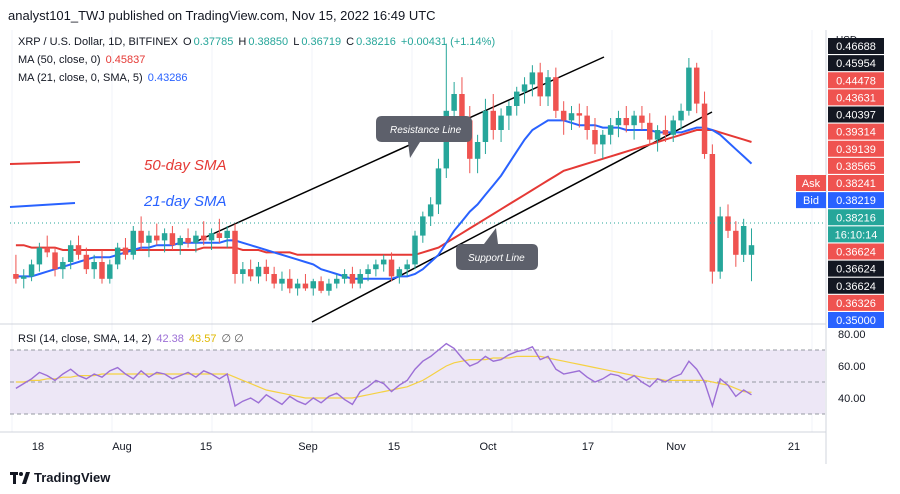 This screenshot has height=494, width=900. Describe the element at coordinates (811, 183) in the screenshot. I see `ask-tag-bg` at that location.